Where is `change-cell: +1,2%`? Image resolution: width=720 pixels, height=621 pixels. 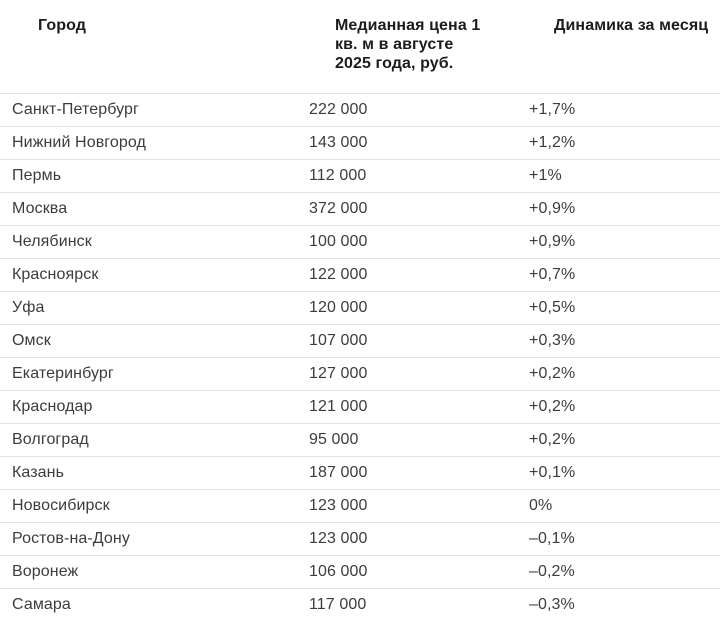
change-cell: +1,2% is located at coordinates (552, 142).